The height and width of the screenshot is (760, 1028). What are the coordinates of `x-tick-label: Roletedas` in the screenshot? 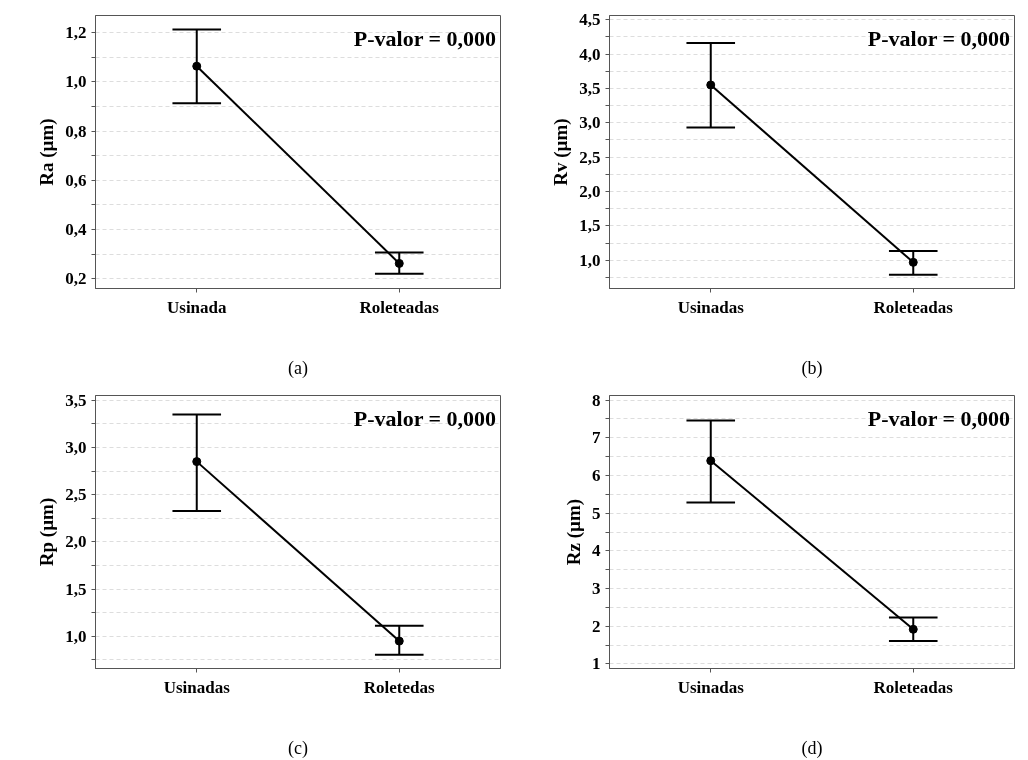 It's located at (399, 687).